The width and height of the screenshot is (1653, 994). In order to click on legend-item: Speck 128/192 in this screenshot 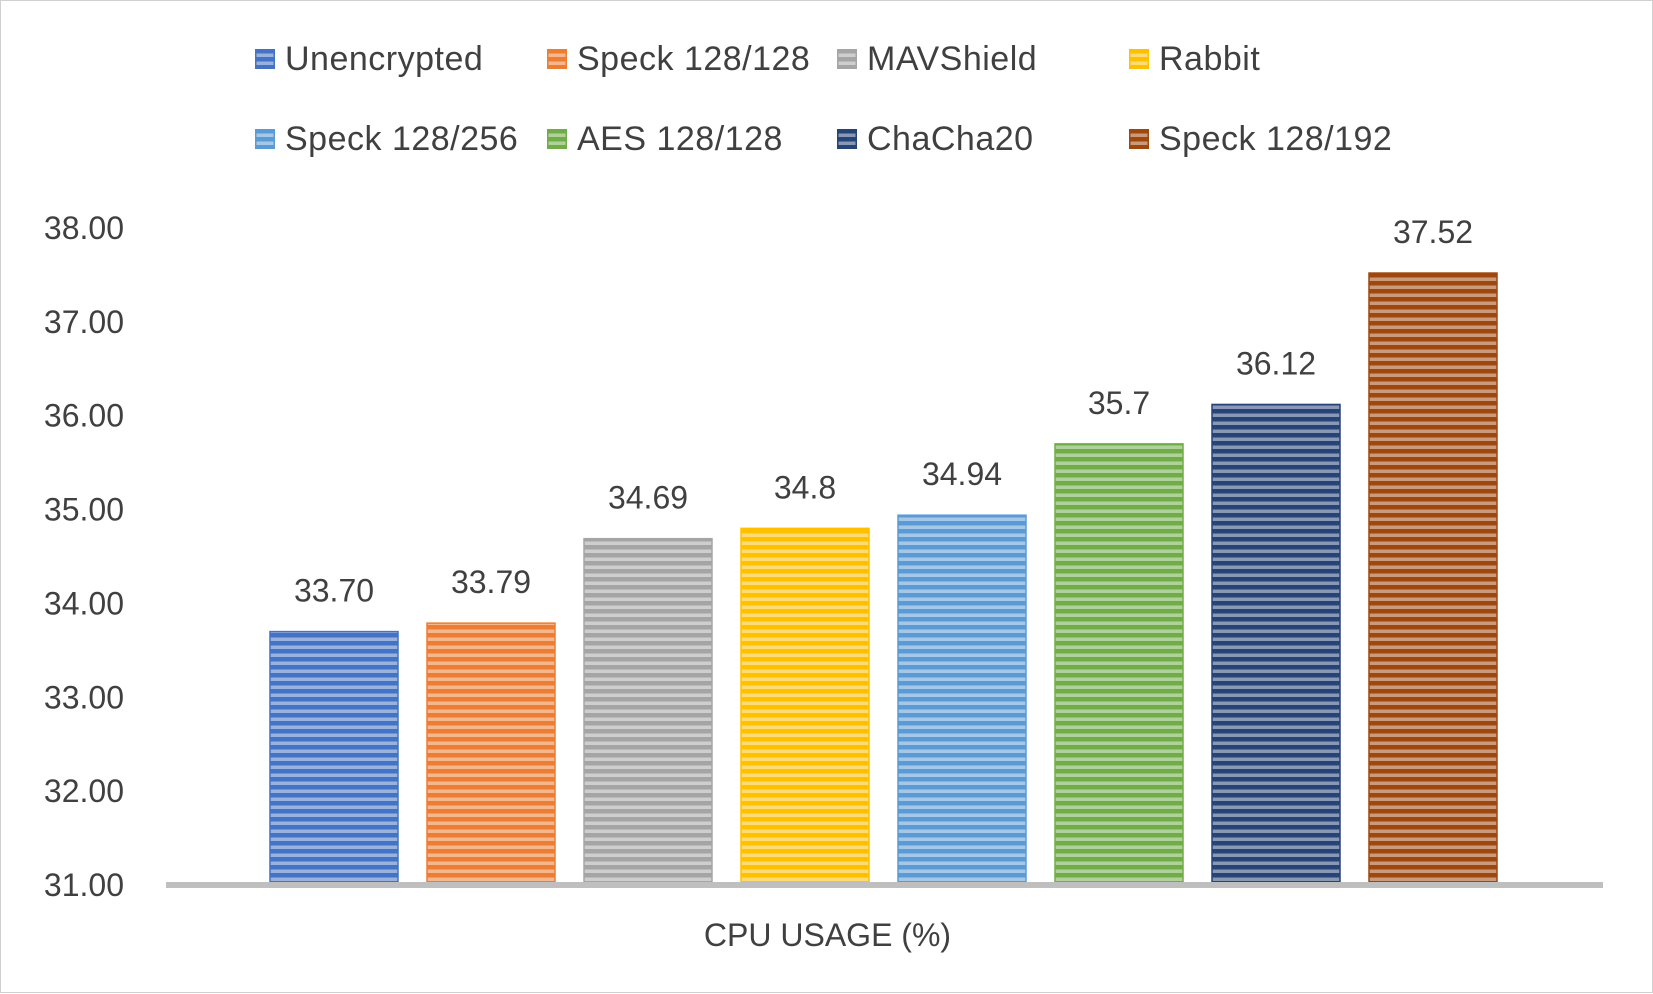, I will do `click(1279, 138)`.